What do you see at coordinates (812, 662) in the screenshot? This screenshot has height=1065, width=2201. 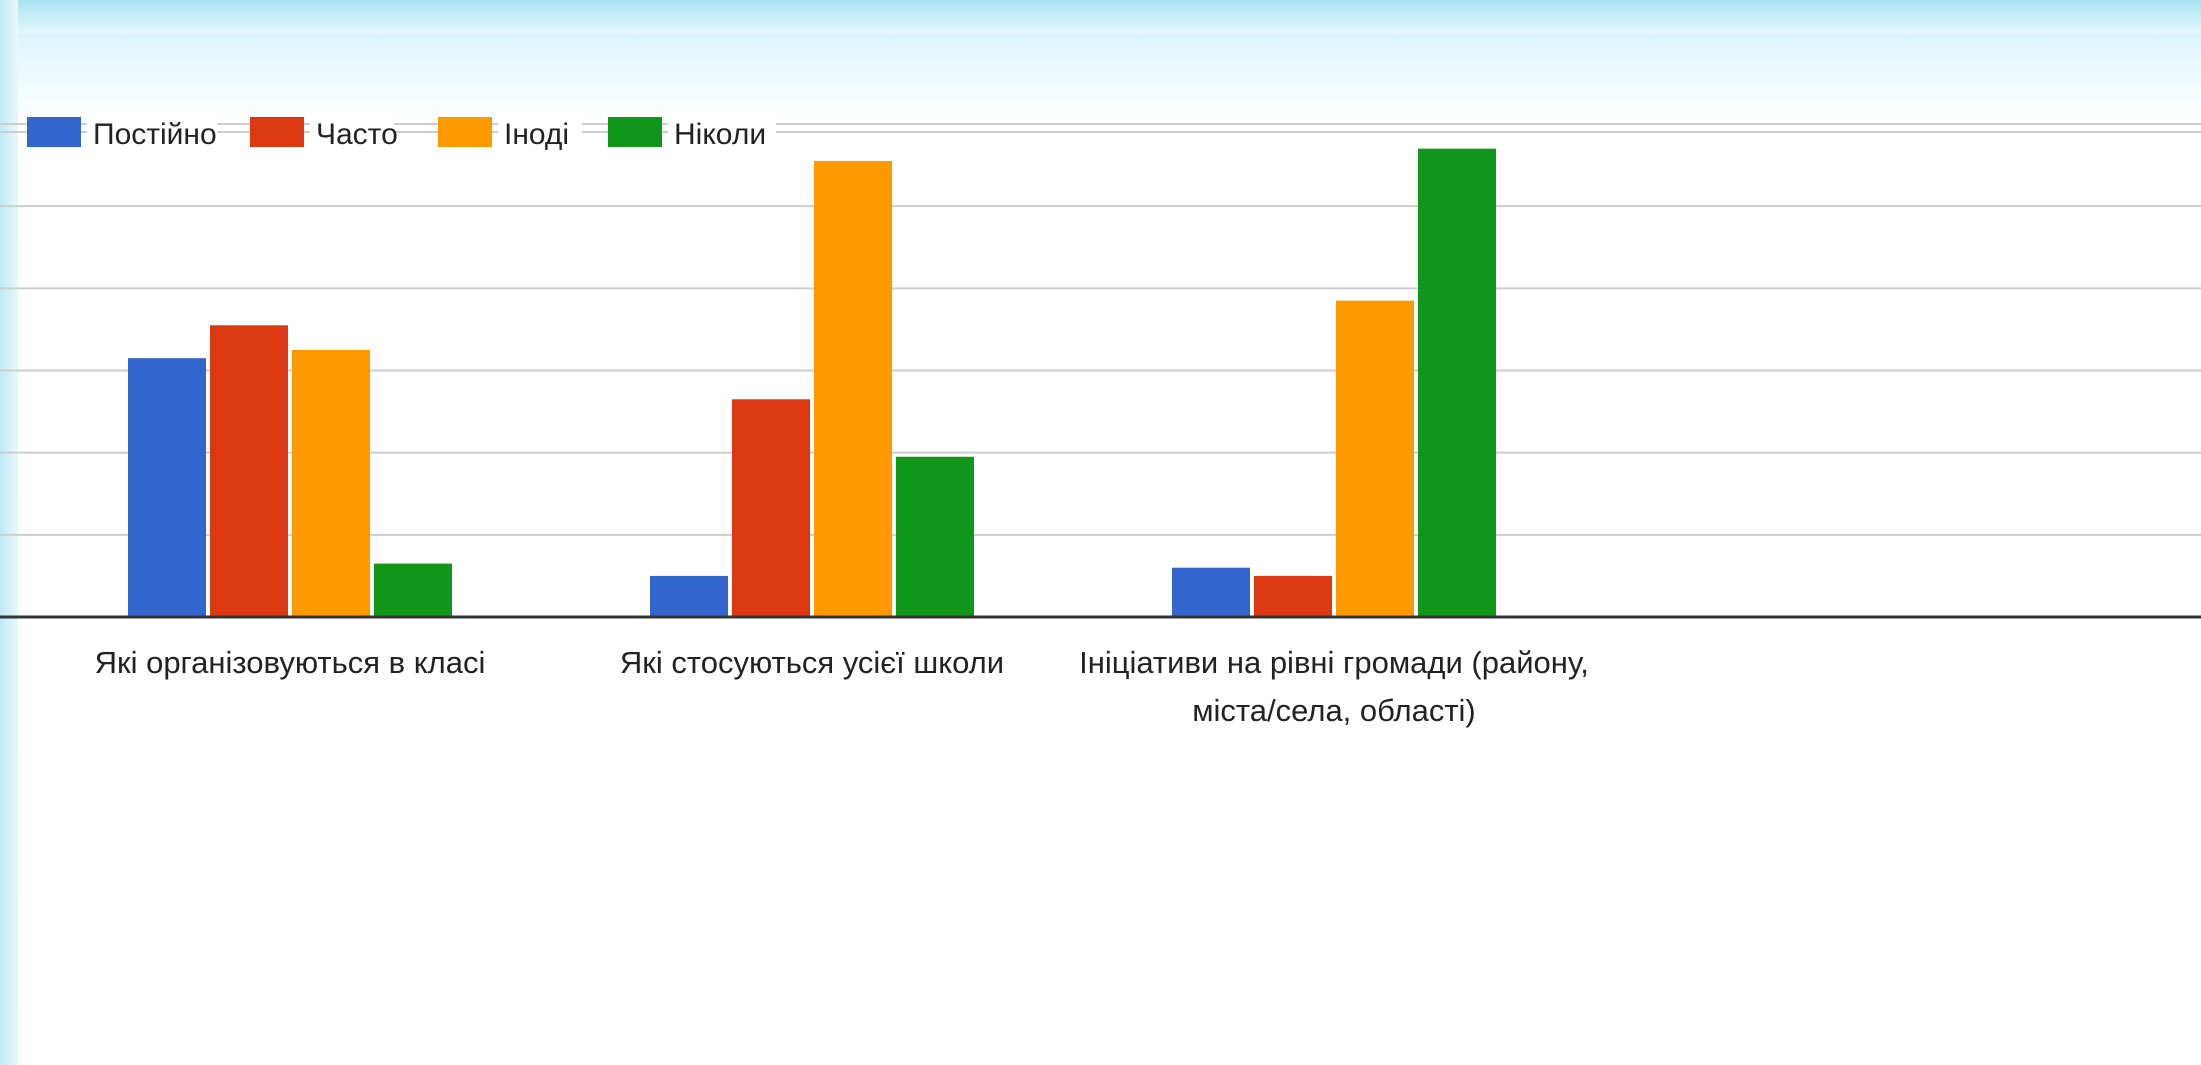 I see `category-label: Які стосуються усієї школи` at bounding box center [812, 662].